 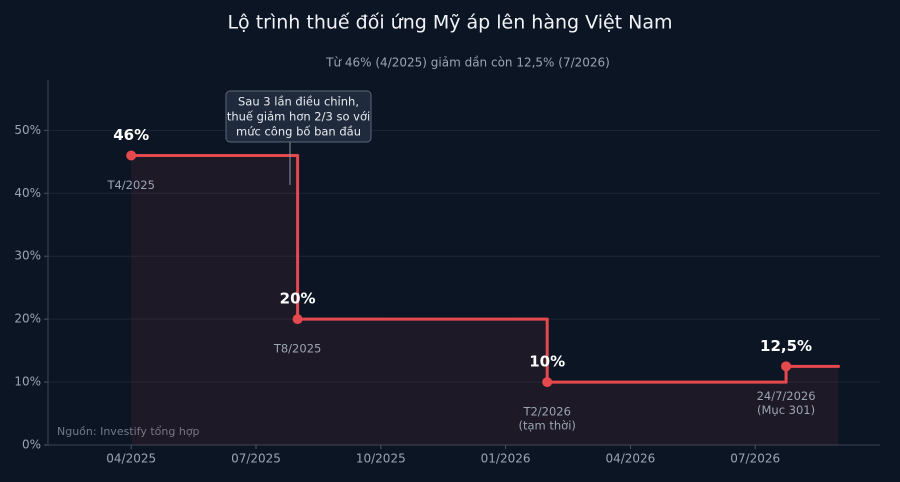 What do you see at coordinates (506, 459) in the screenshot?
I see `x-tick-label: 01/2026` at bounding box center [506, 459].